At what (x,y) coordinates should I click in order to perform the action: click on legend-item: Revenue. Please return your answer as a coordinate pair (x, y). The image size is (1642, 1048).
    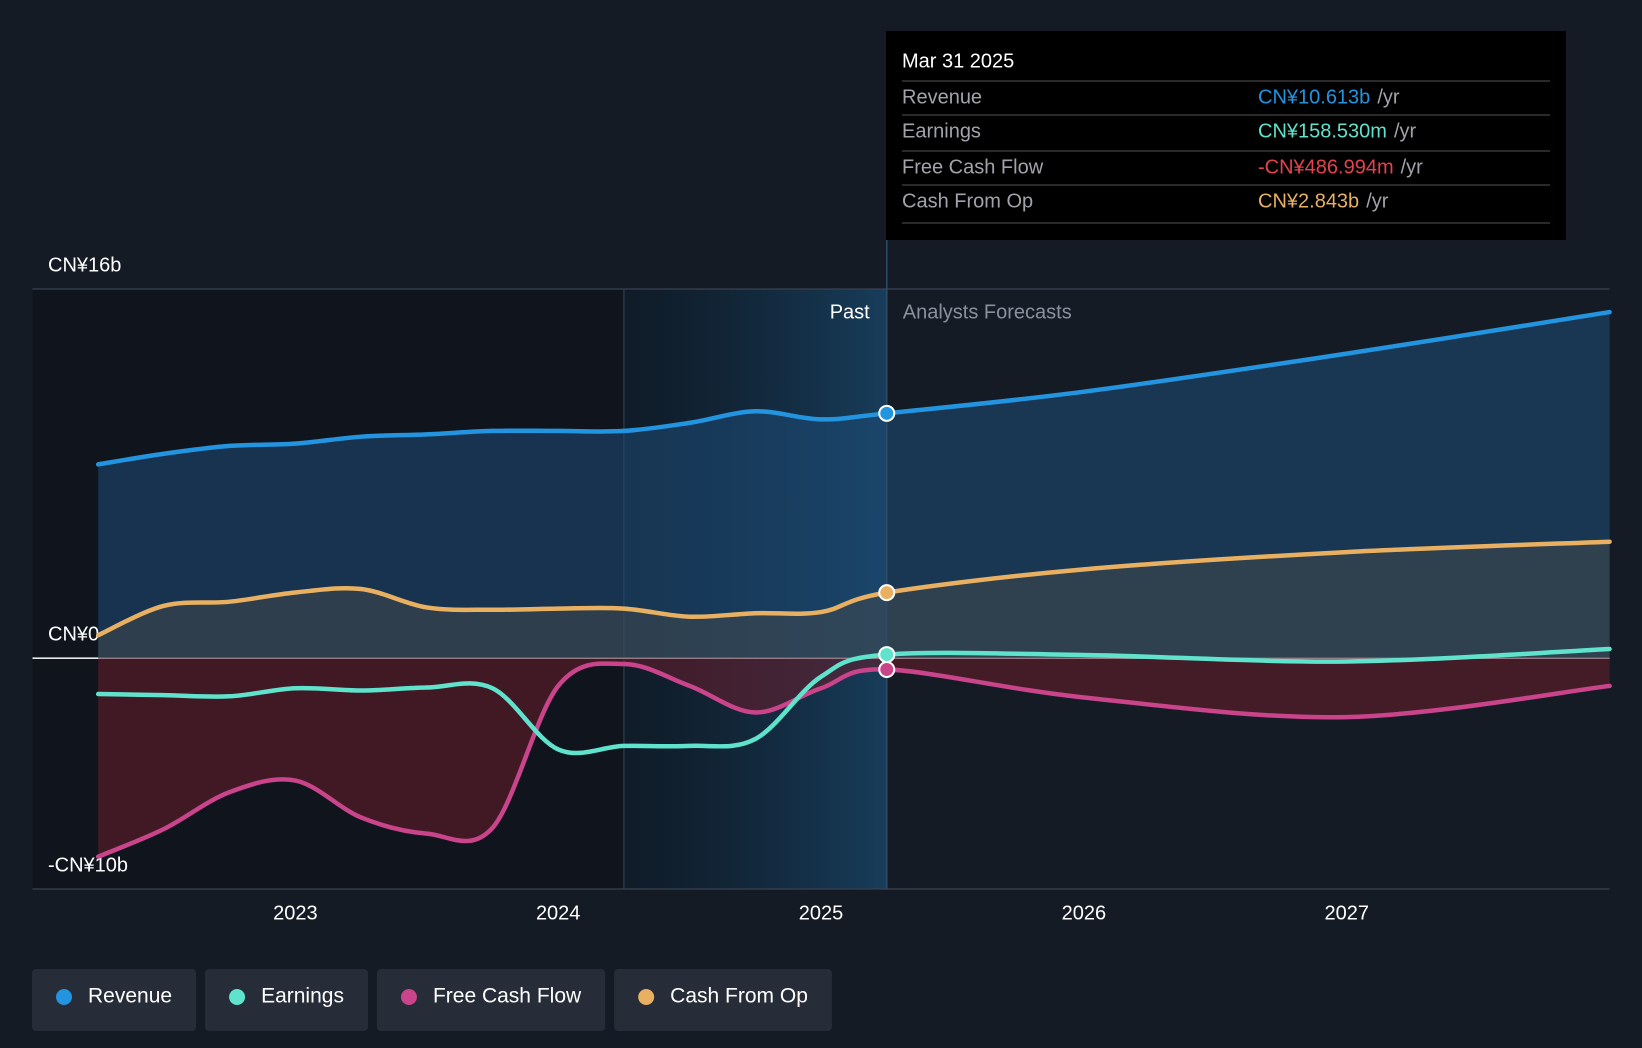
    Looking at the image, I should click on (114, 1000).